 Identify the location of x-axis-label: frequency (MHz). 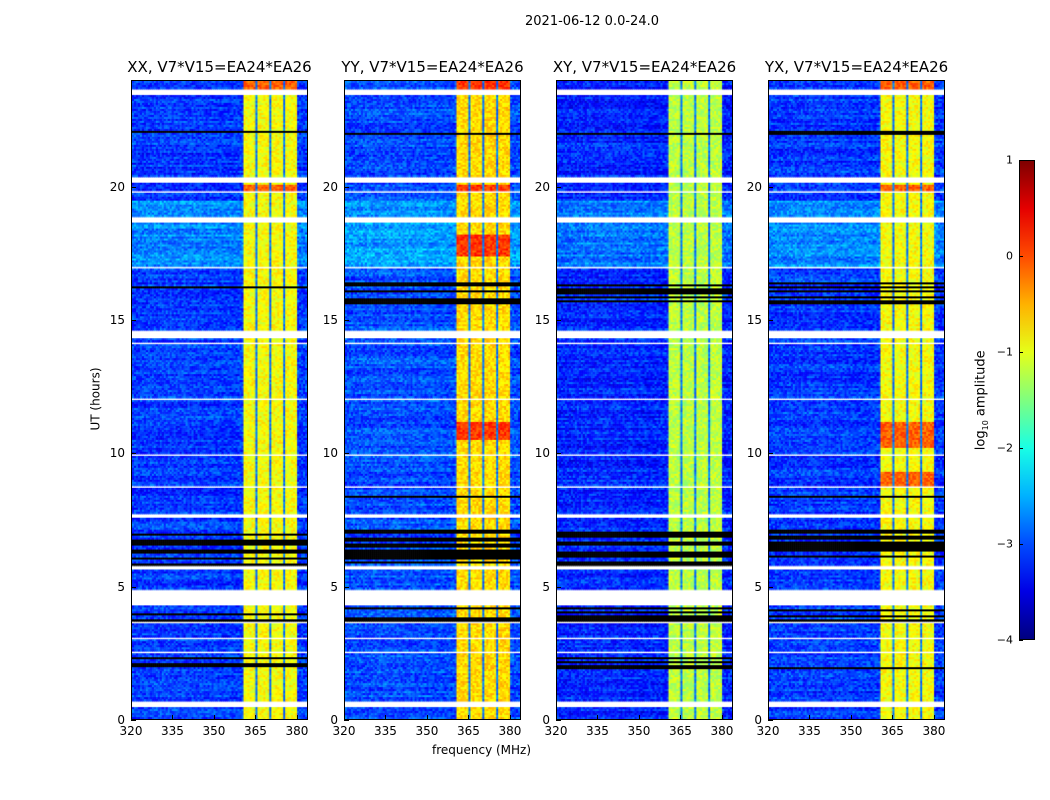
(482, 750).